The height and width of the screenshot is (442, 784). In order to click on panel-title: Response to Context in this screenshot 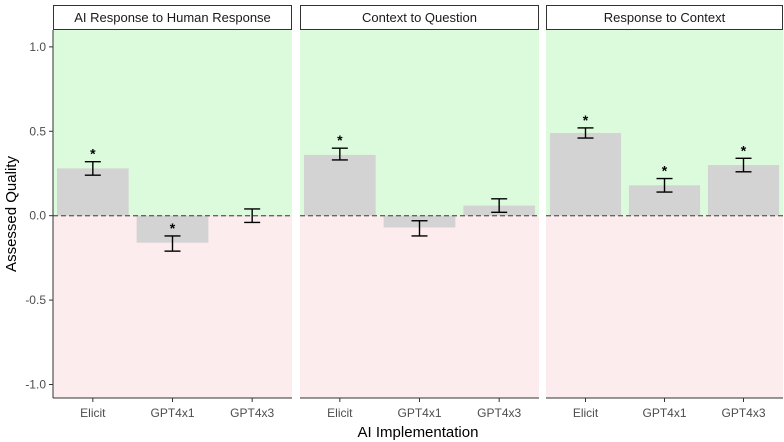, I will do `click(665, 17)`.